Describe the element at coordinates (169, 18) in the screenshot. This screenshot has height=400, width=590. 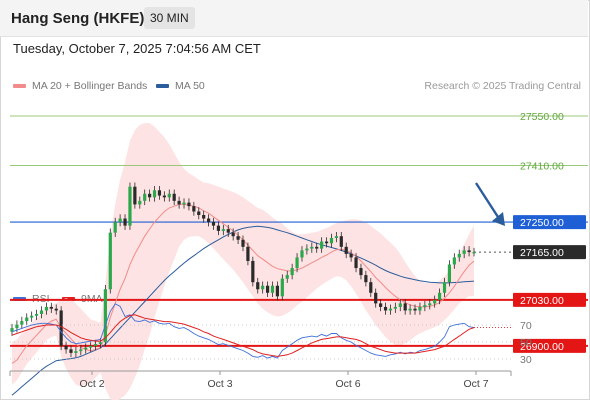
I see `interval-selector: 30 MIN` at that location.